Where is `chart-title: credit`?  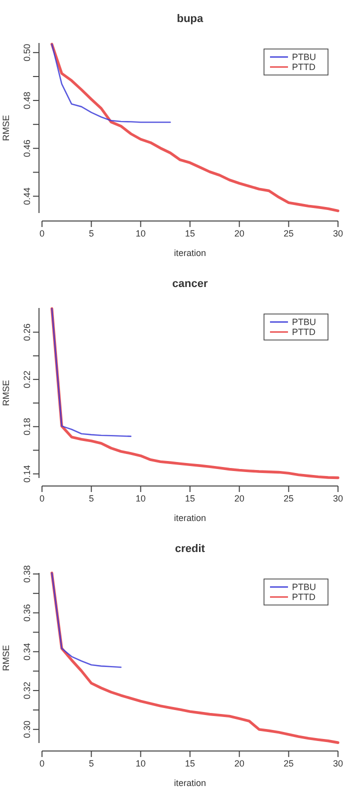 chart-title: credit is located at coordinates (190, 549).